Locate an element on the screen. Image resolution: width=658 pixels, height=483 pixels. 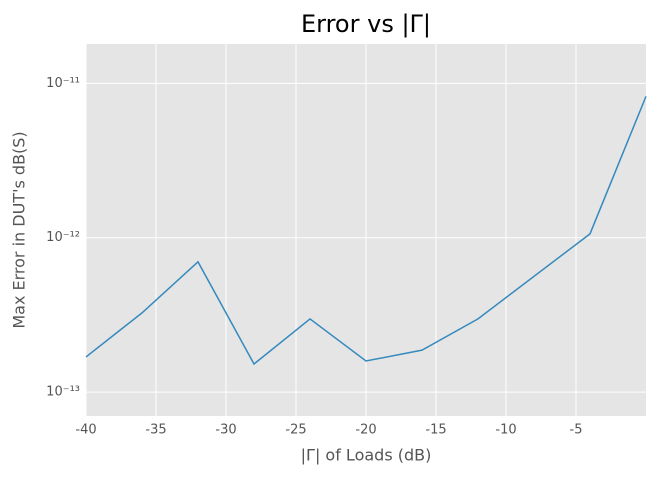
y-tick-label: 10⁻¹² is located at coordinates (63, 237).